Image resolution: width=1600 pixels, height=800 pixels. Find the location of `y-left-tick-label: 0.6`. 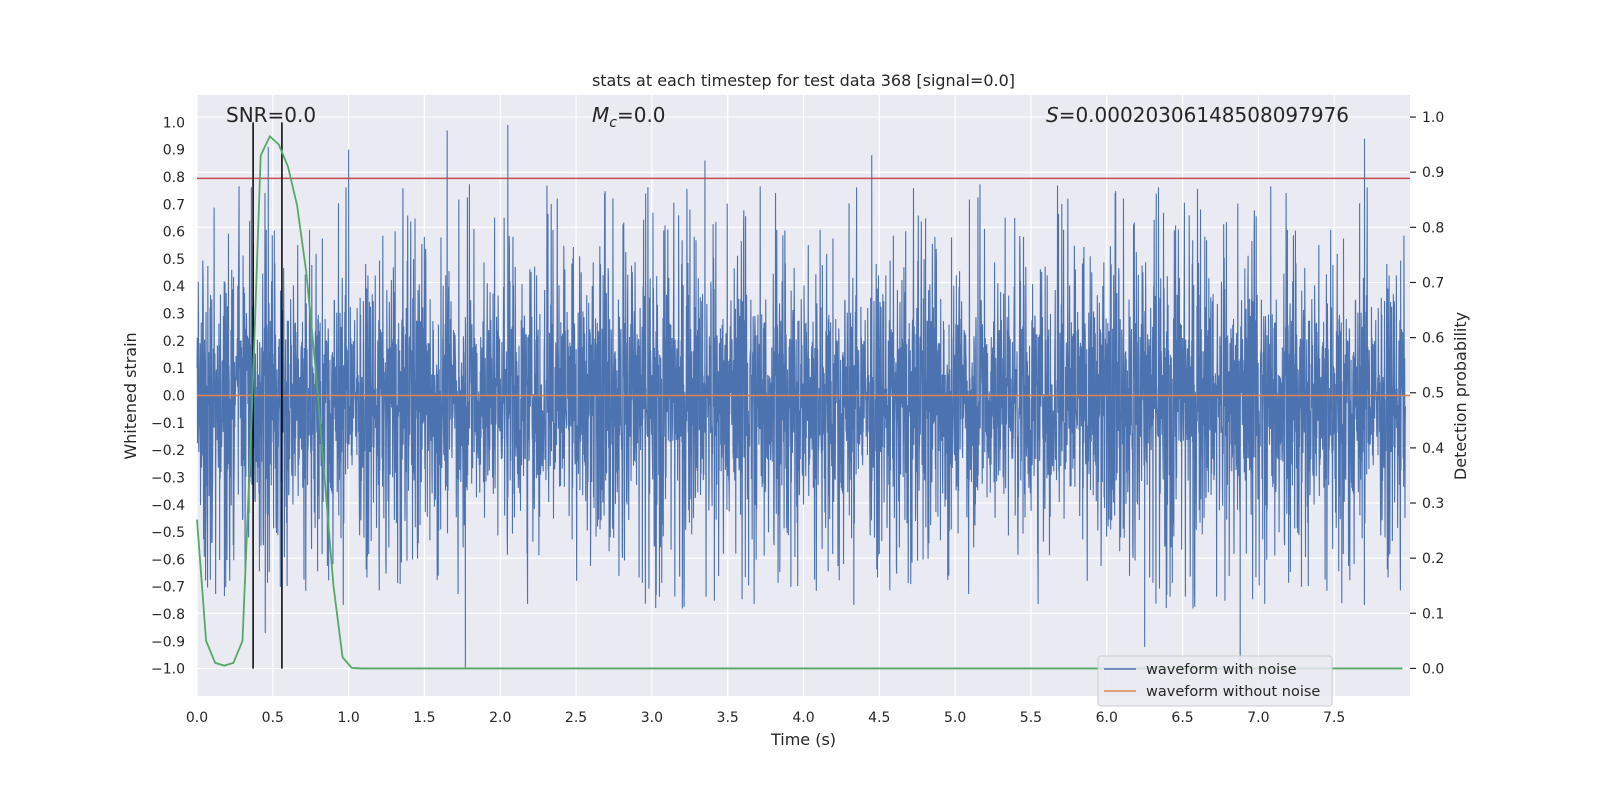

y-left-tick-label: 0.6 is located at coordinates (174, 233).